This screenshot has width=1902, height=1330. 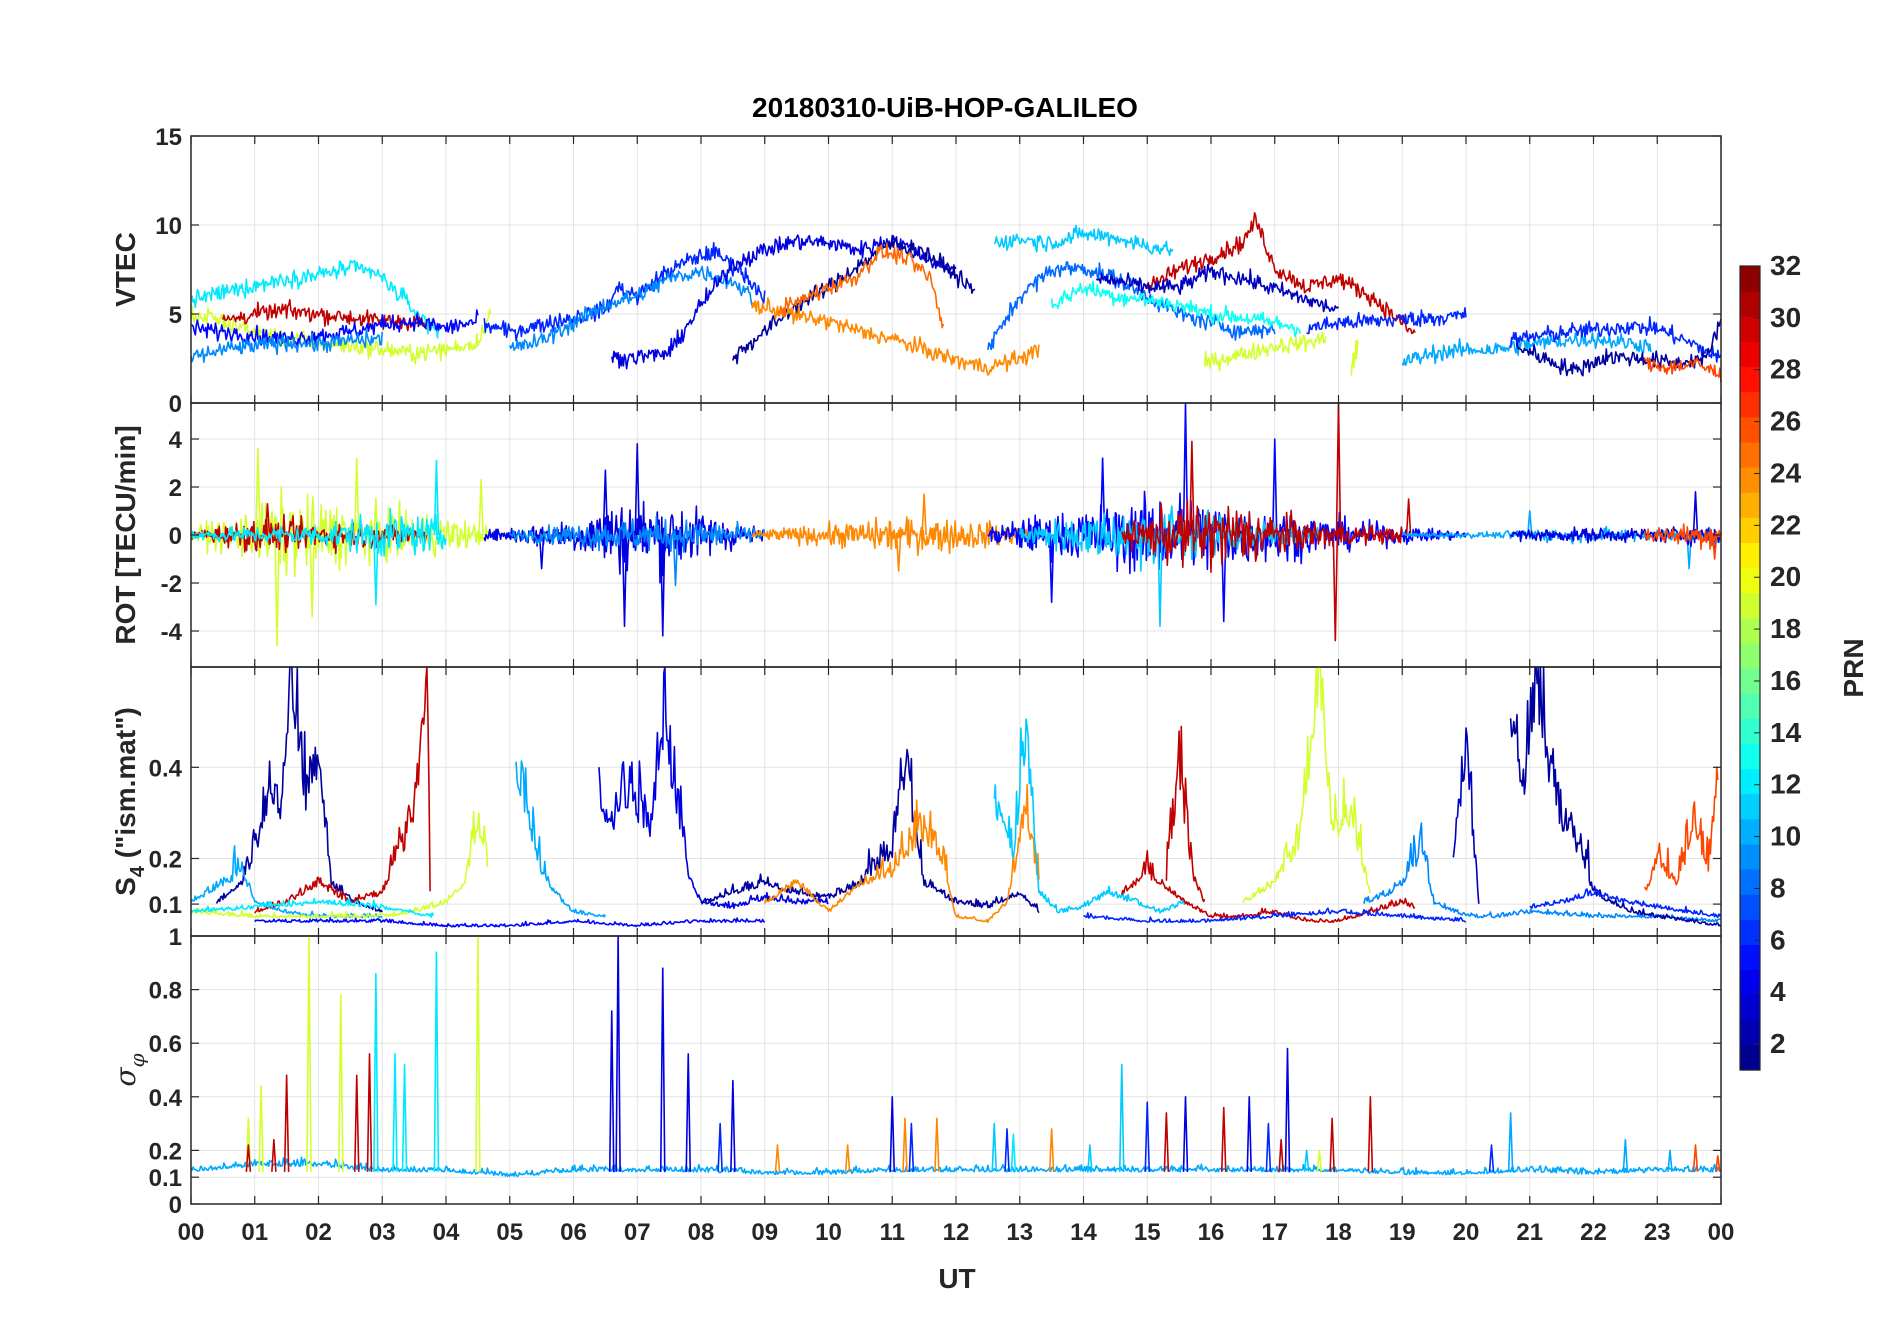 I want to click on spike-sigma_phi-prn11, so click(x=1121, y=1117).